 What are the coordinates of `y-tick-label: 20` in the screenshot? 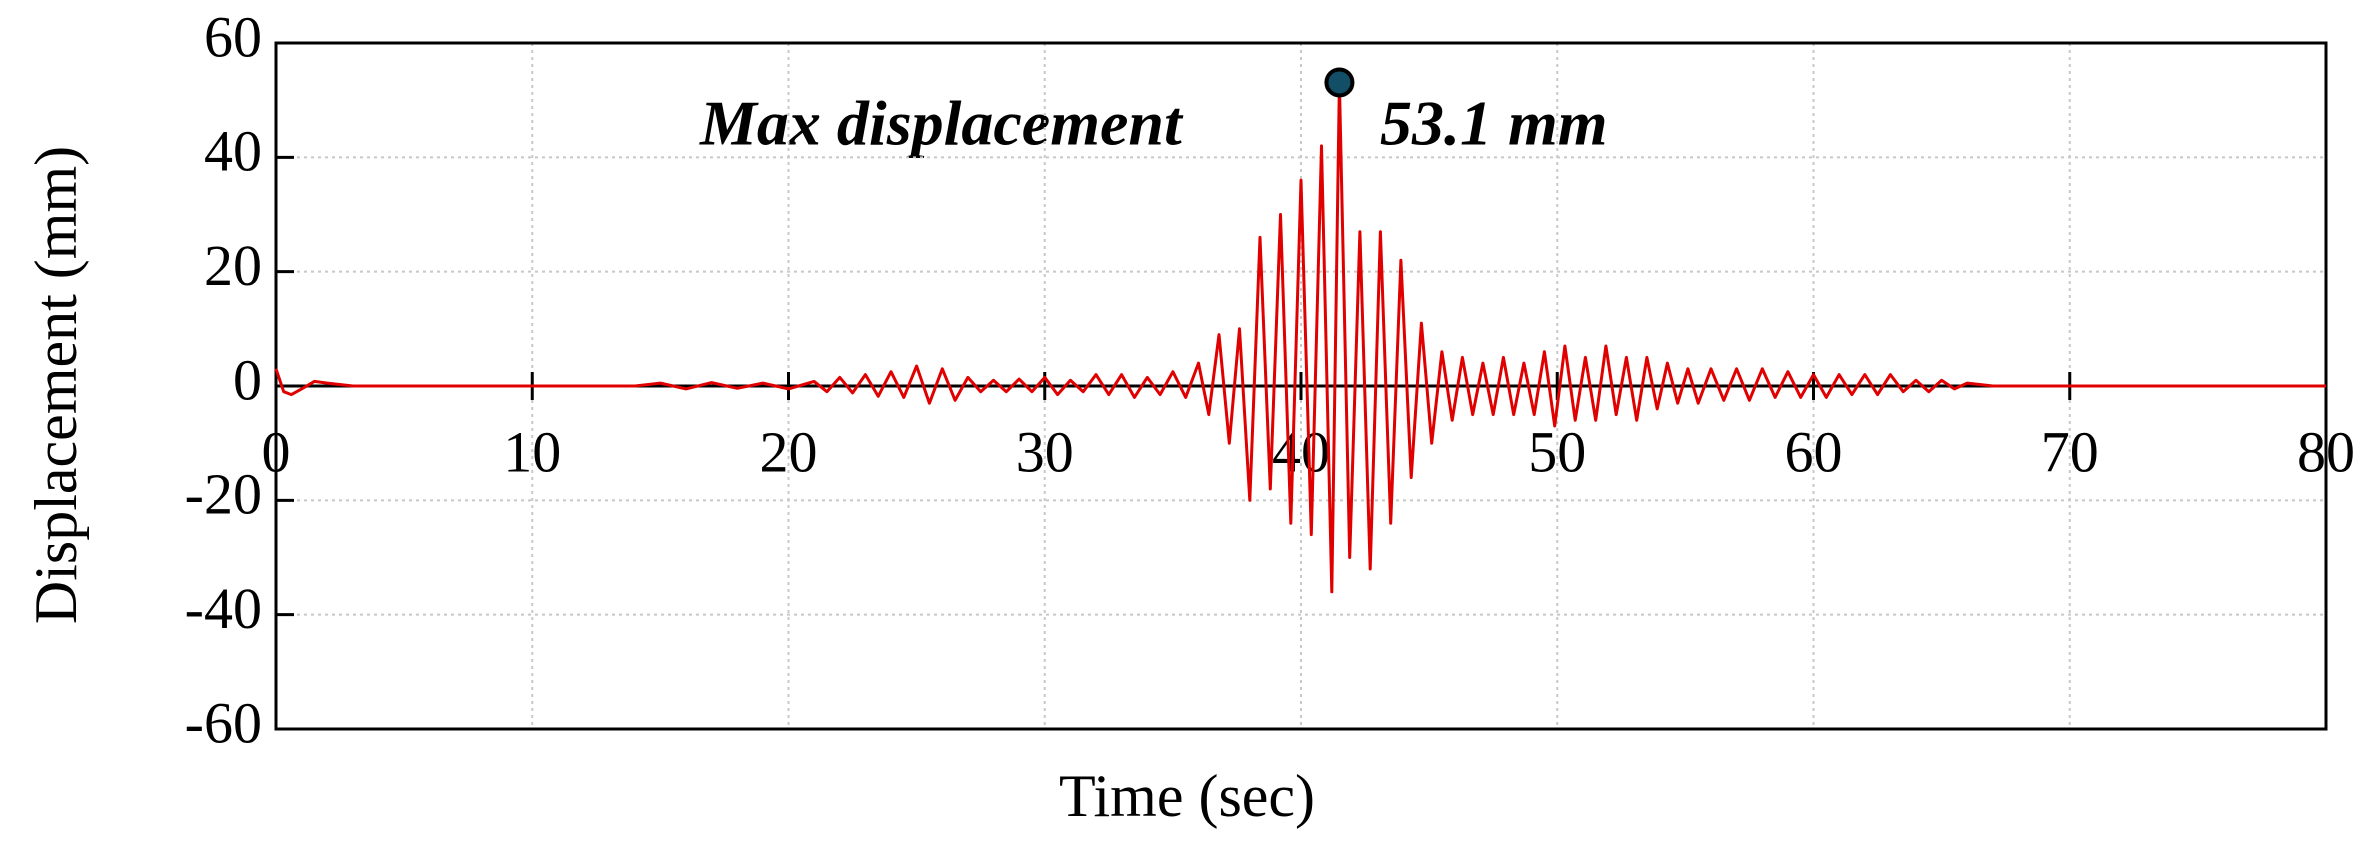 It's located at (233, 265).